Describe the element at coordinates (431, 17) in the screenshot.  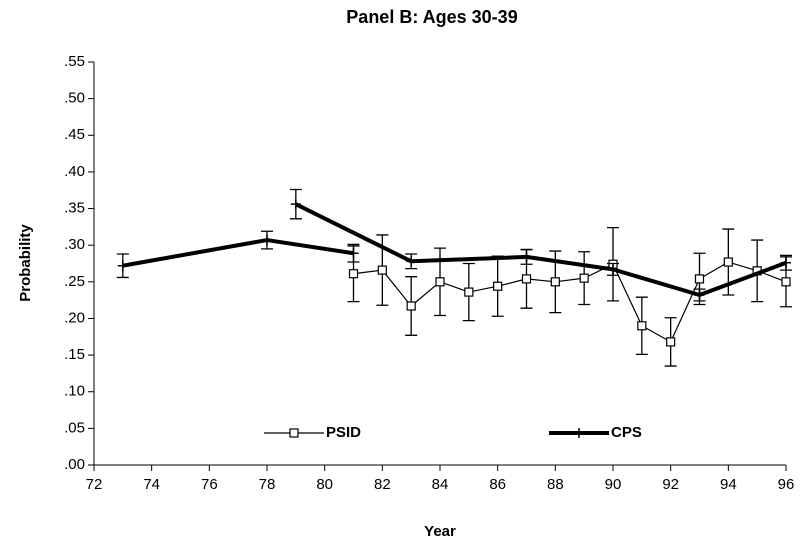
I see `chart-title: Panel B: Ages 30-39` at that location.